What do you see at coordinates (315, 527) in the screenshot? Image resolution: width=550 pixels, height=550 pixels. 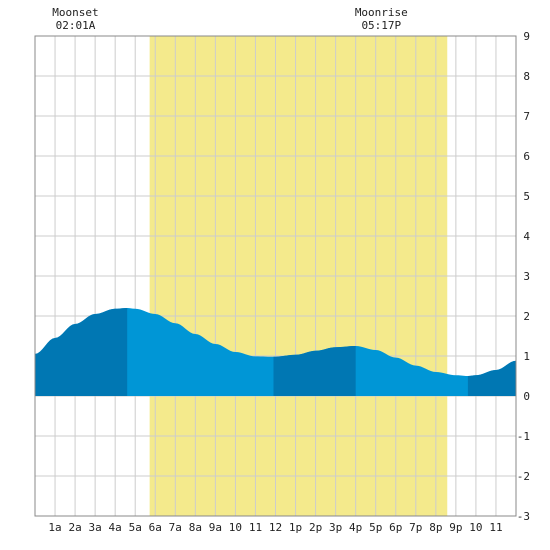 I see `x-tick-label: 2p` at bounding box center [315, 527].